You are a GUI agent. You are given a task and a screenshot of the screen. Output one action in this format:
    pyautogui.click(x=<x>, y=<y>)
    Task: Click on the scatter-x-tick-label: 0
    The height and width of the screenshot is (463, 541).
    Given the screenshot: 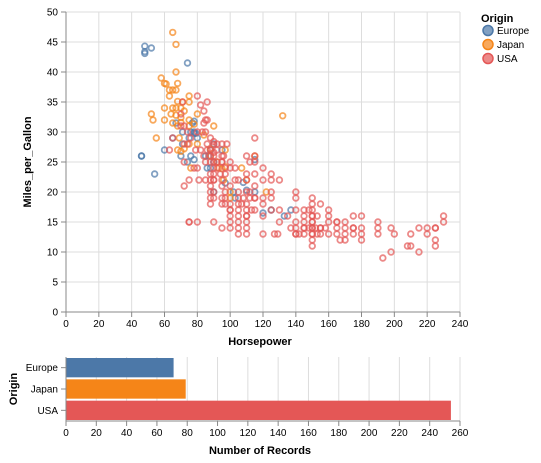 What is the action you would take?
    pyautogui.click(x=66, y=324)
    